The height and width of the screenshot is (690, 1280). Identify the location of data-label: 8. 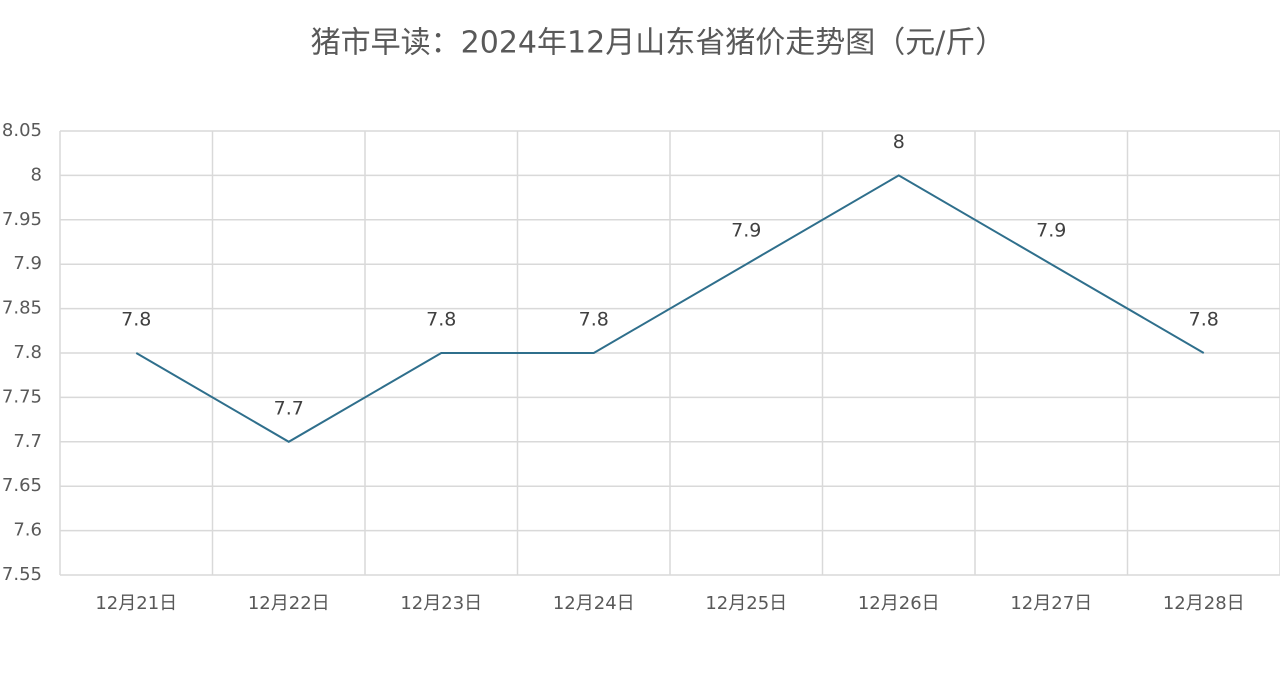
(899, 142).